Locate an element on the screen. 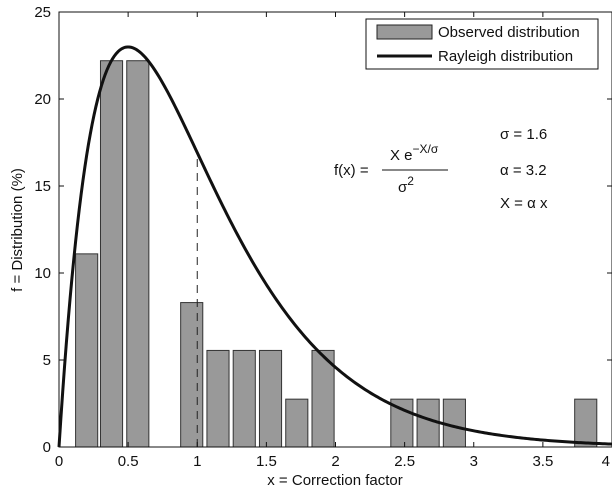 This screenshot has height=492, width=612. x-tick-label-4: 2 is located at coordinates (335, 461).